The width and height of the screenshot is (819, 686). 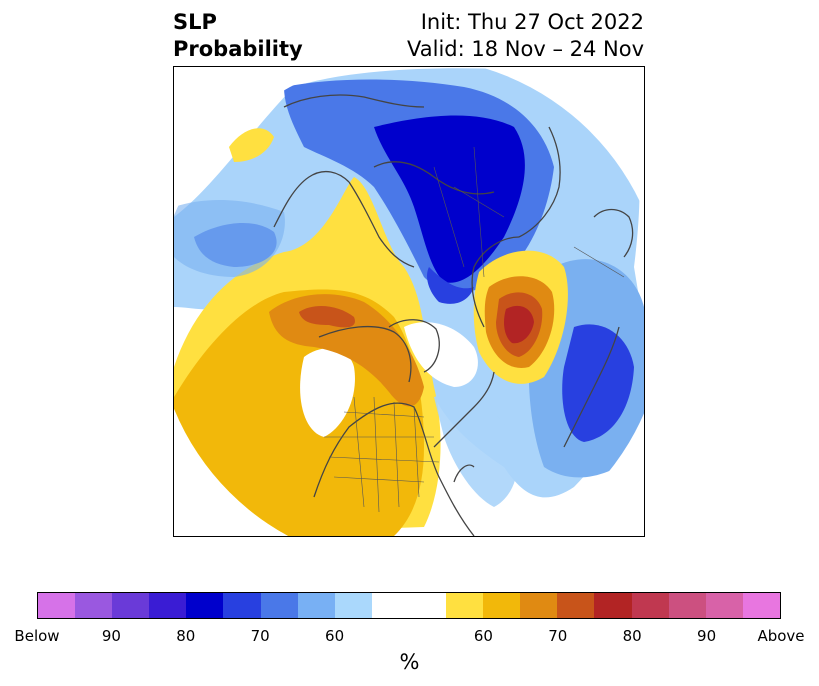 What do you see at coordinates (327, 316) in the screenshot?
I see `above-dark-orange-region` at bounding box center [327, 316].